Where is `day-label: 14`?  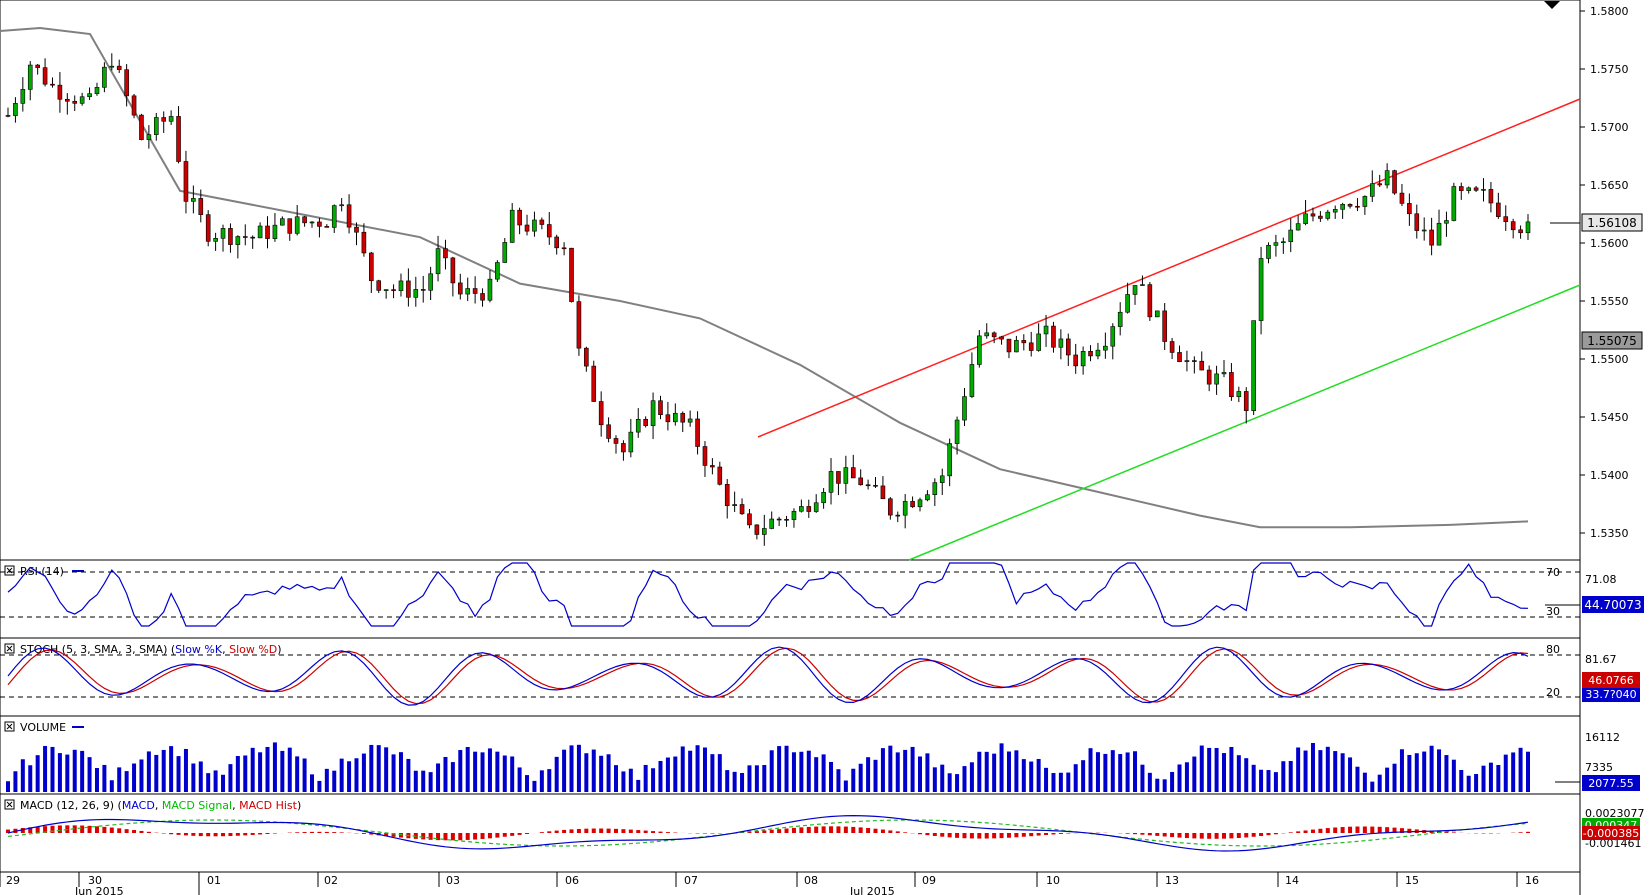 day-label: 14 is located at coordinates (1292, 880).